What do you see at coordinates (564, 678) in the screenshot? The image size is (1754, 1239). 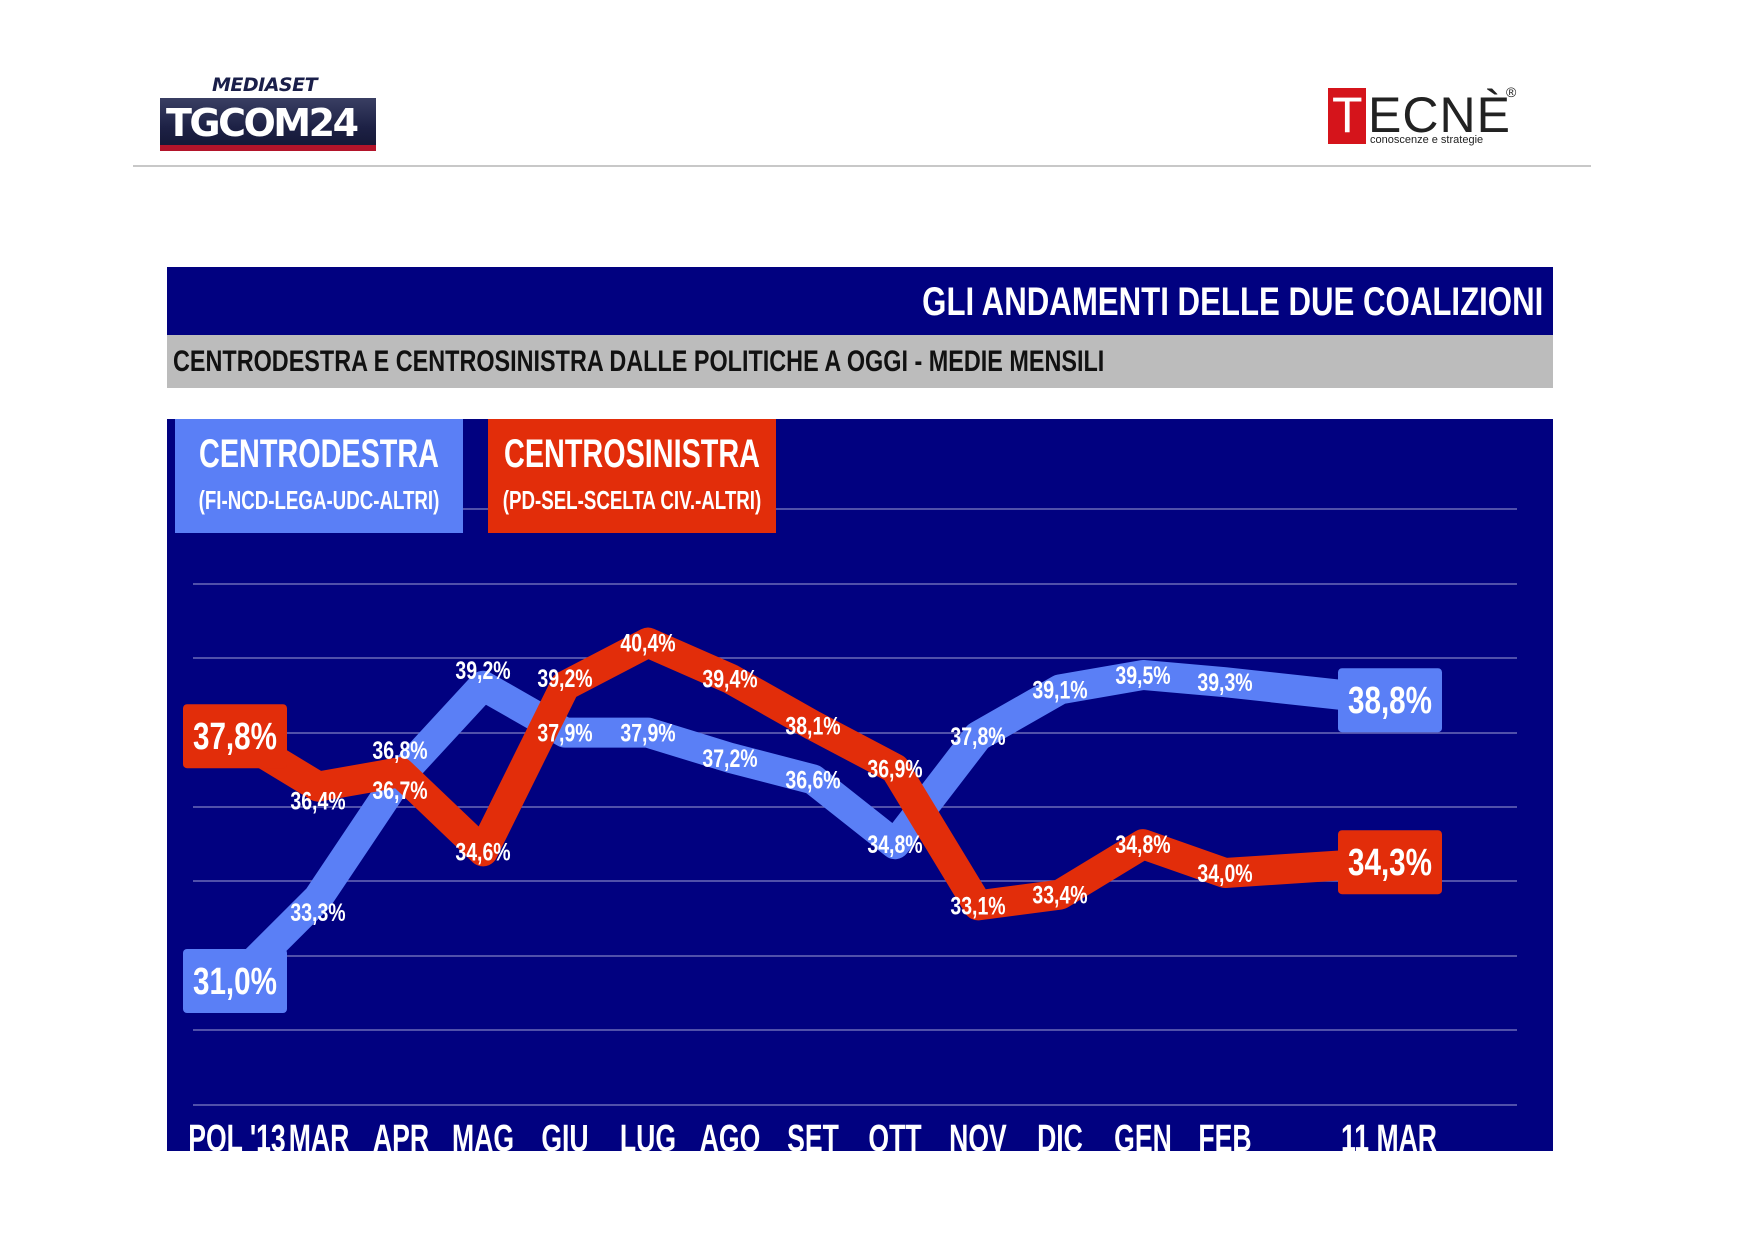 I see `data-label-centrosinistra: 39,2%` at bounding box center [564, 678].